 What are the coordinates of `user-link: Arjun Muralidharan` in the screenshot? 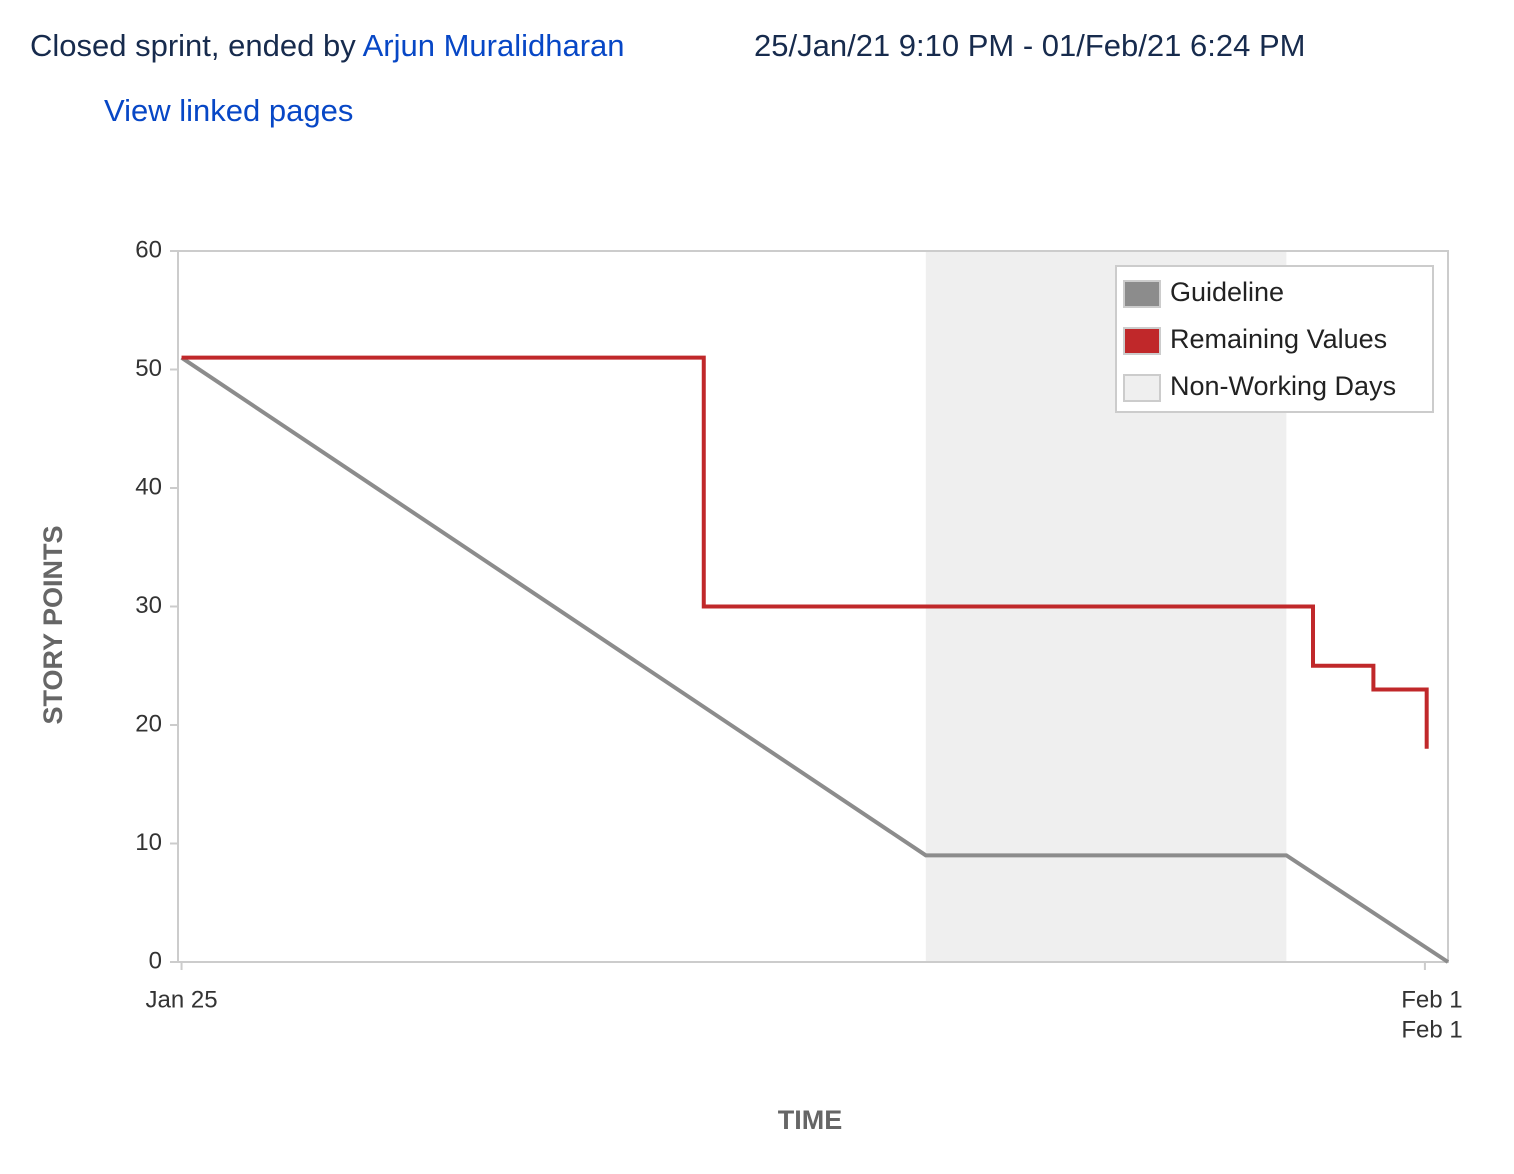 It's located at (493, 45).